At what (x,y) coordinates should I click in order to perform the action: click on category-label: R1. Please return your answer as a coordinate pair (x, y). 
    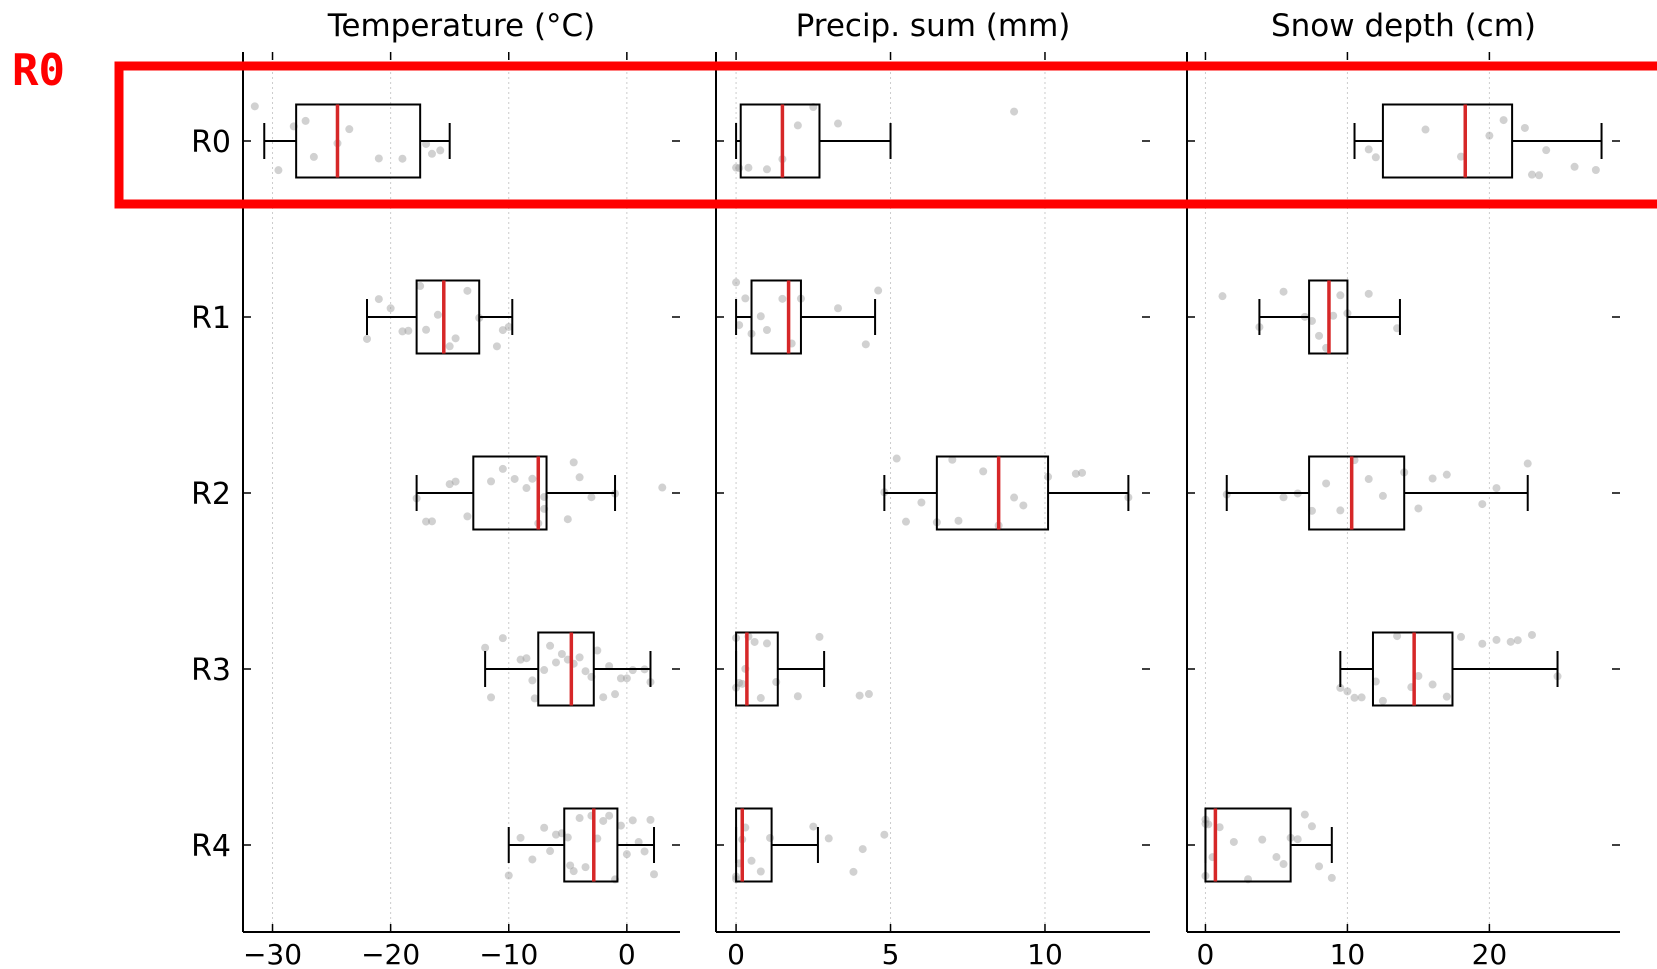
    Looking at the image, I should click on (211, 318).